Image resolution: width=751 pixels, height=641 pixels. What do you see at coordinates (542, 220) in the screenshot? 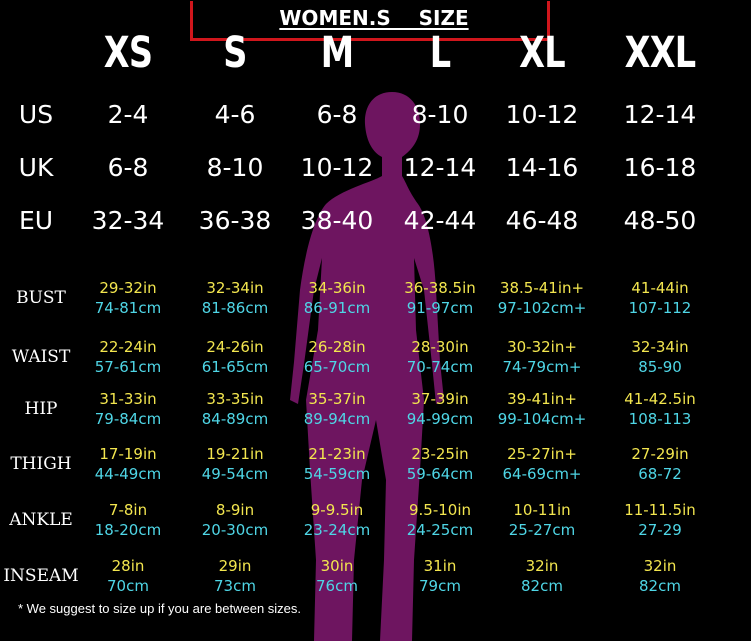
I see `size-conversion-value: 46-48` at bounding box center [542, 220].